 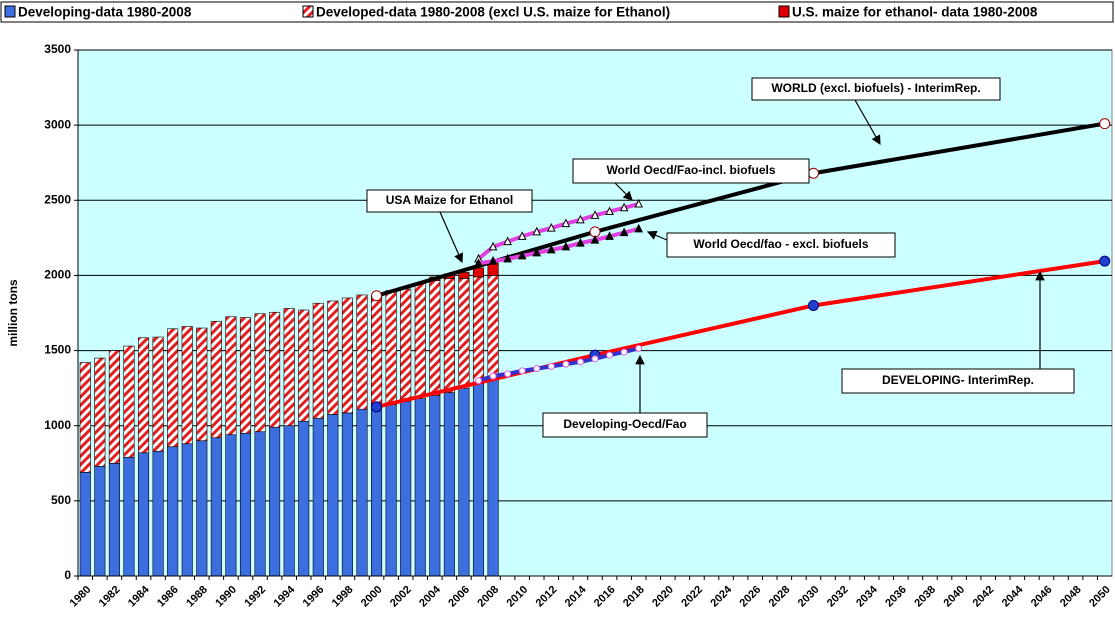 What do you see at coordinates (314, 597) in the screenshot?
I see `x-tick-label: 1996` at bounding box center [314, 597].